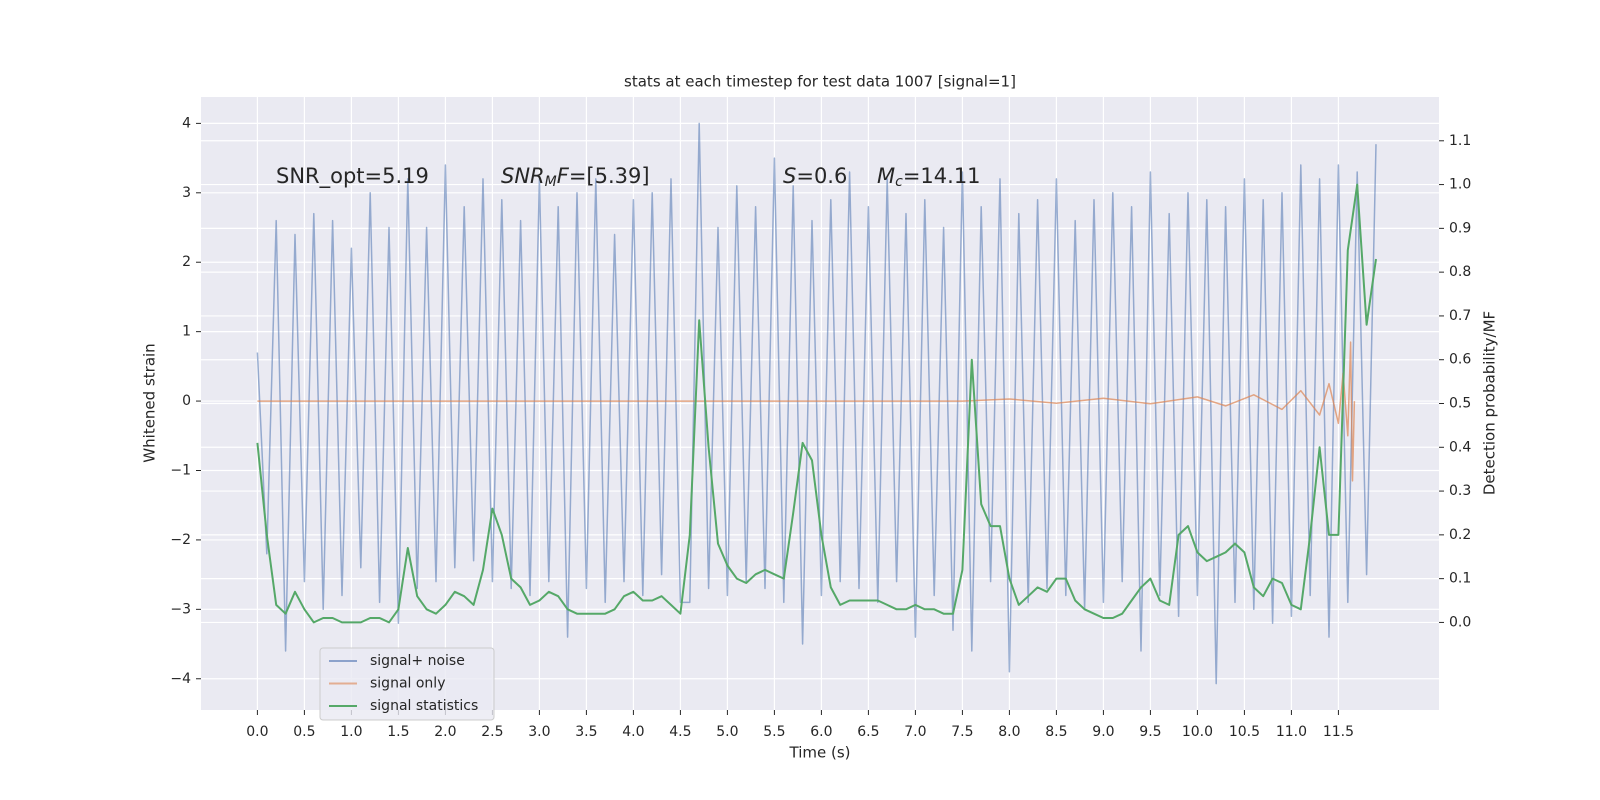 This screenshot has height=800, width=1600. I want to click on x-tick-label: 5.0, so click(727, 732).